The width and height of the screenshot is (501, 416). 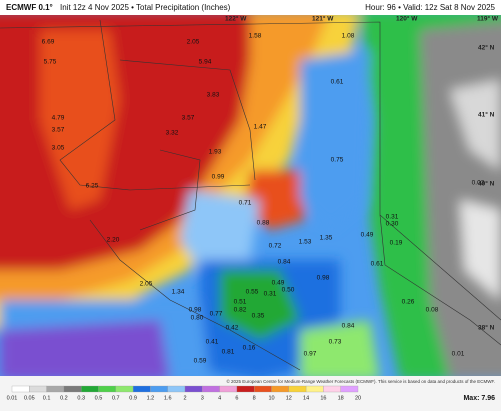 I want to click on latitude-label: 40° N, so click(x=486, y=184).